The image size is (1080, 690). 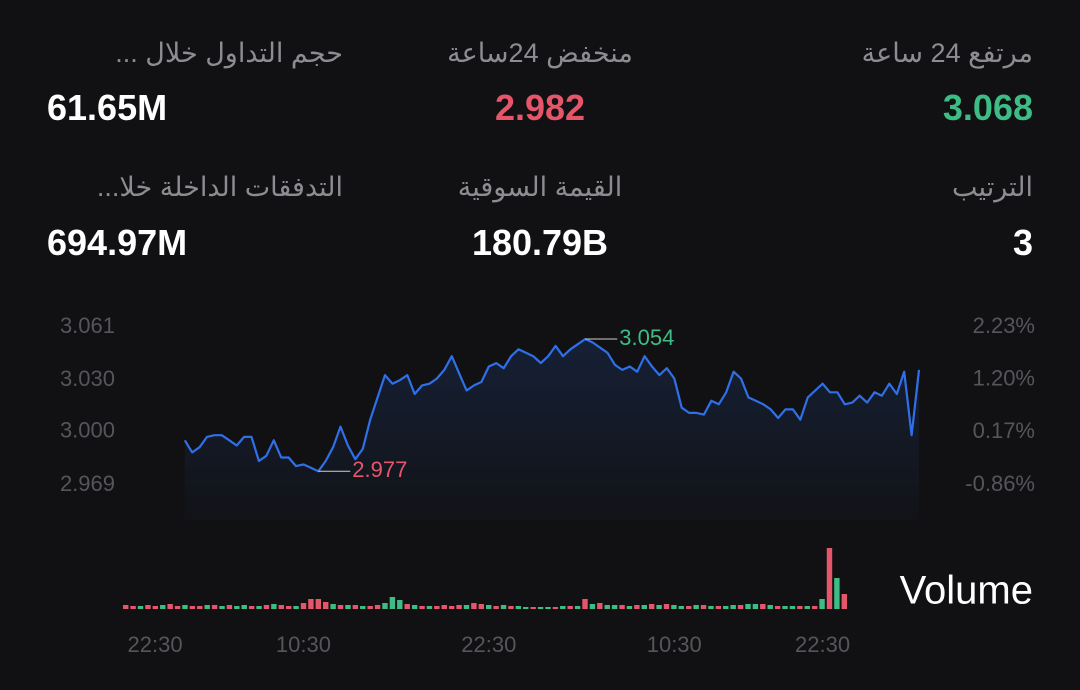 I want to click on y2-tick-label: 0.17%, so click(x=1004, y=430).